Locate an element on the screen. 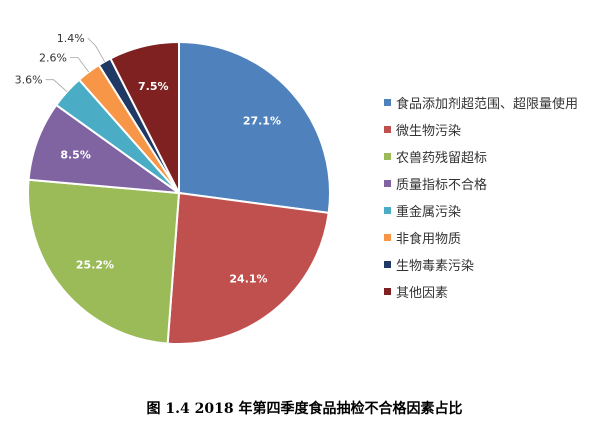 This screenshot has height=431, width=609. legend-label: 生物毒素污染 is located at coordinates (435, 266).